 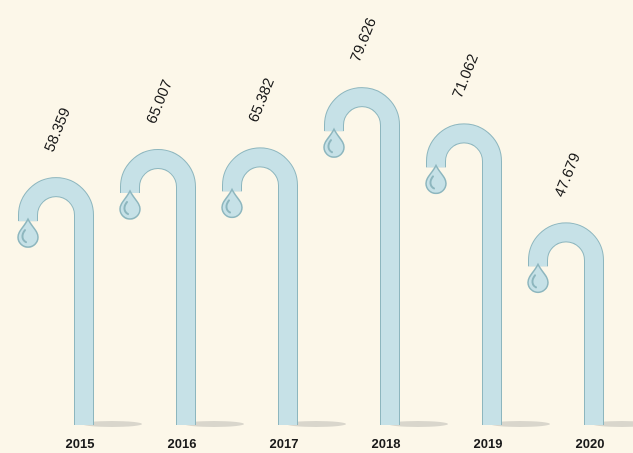 What do you see at coordinates (261, 100) in the screenshot?
I see `value-label: 65.382` at bounding box center [261, 100].